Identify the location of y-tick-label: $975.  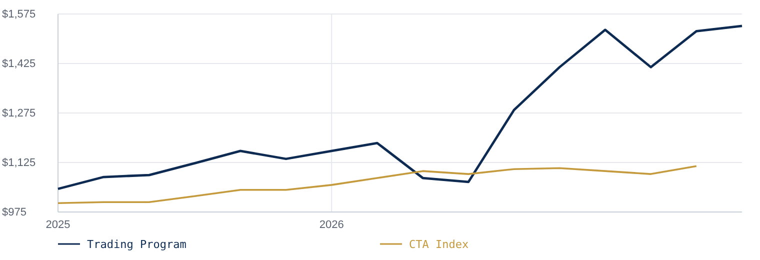
(14, 212).